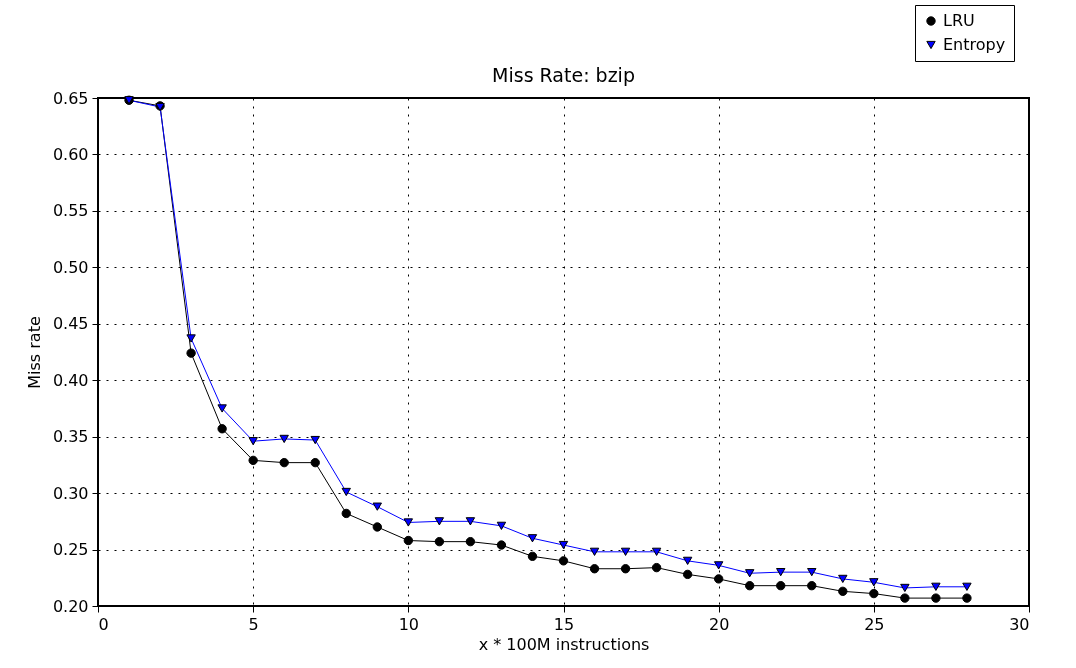 The width and height of the screenshot is (1076, 668). Describe the element at coordinates (70, 437) in the screenshot. I see `y-tick-label: 0.35` at that location.